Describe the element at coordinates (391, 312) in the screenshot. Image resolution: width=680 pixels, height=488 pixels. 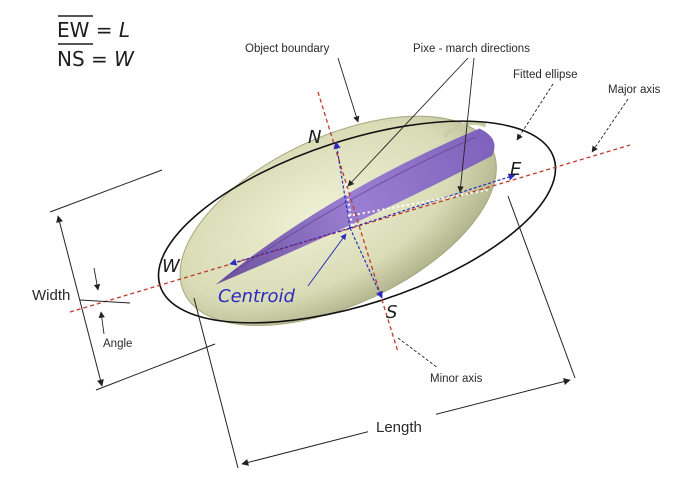
I see `compass-s: S` at that location.